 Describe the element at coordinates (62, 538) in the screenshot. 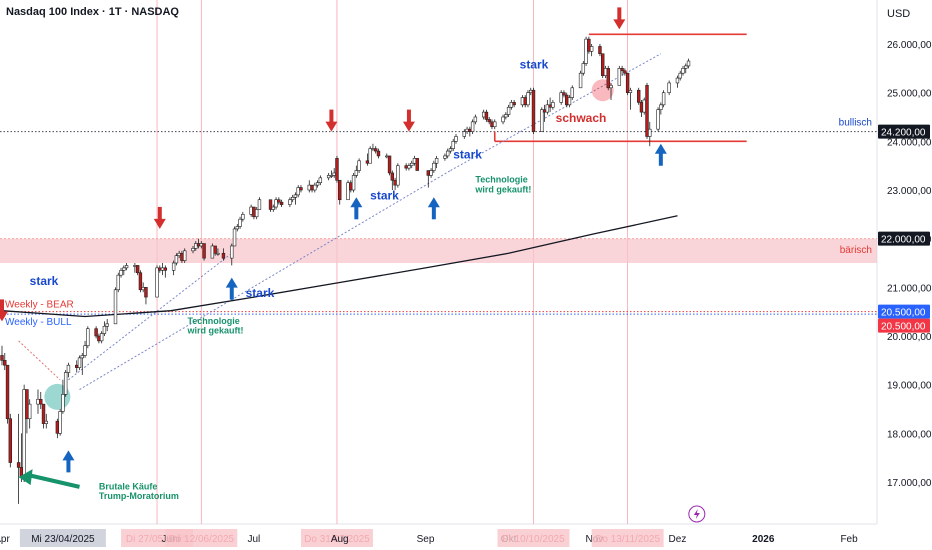

I see `crosshair-date-bg` at that location.